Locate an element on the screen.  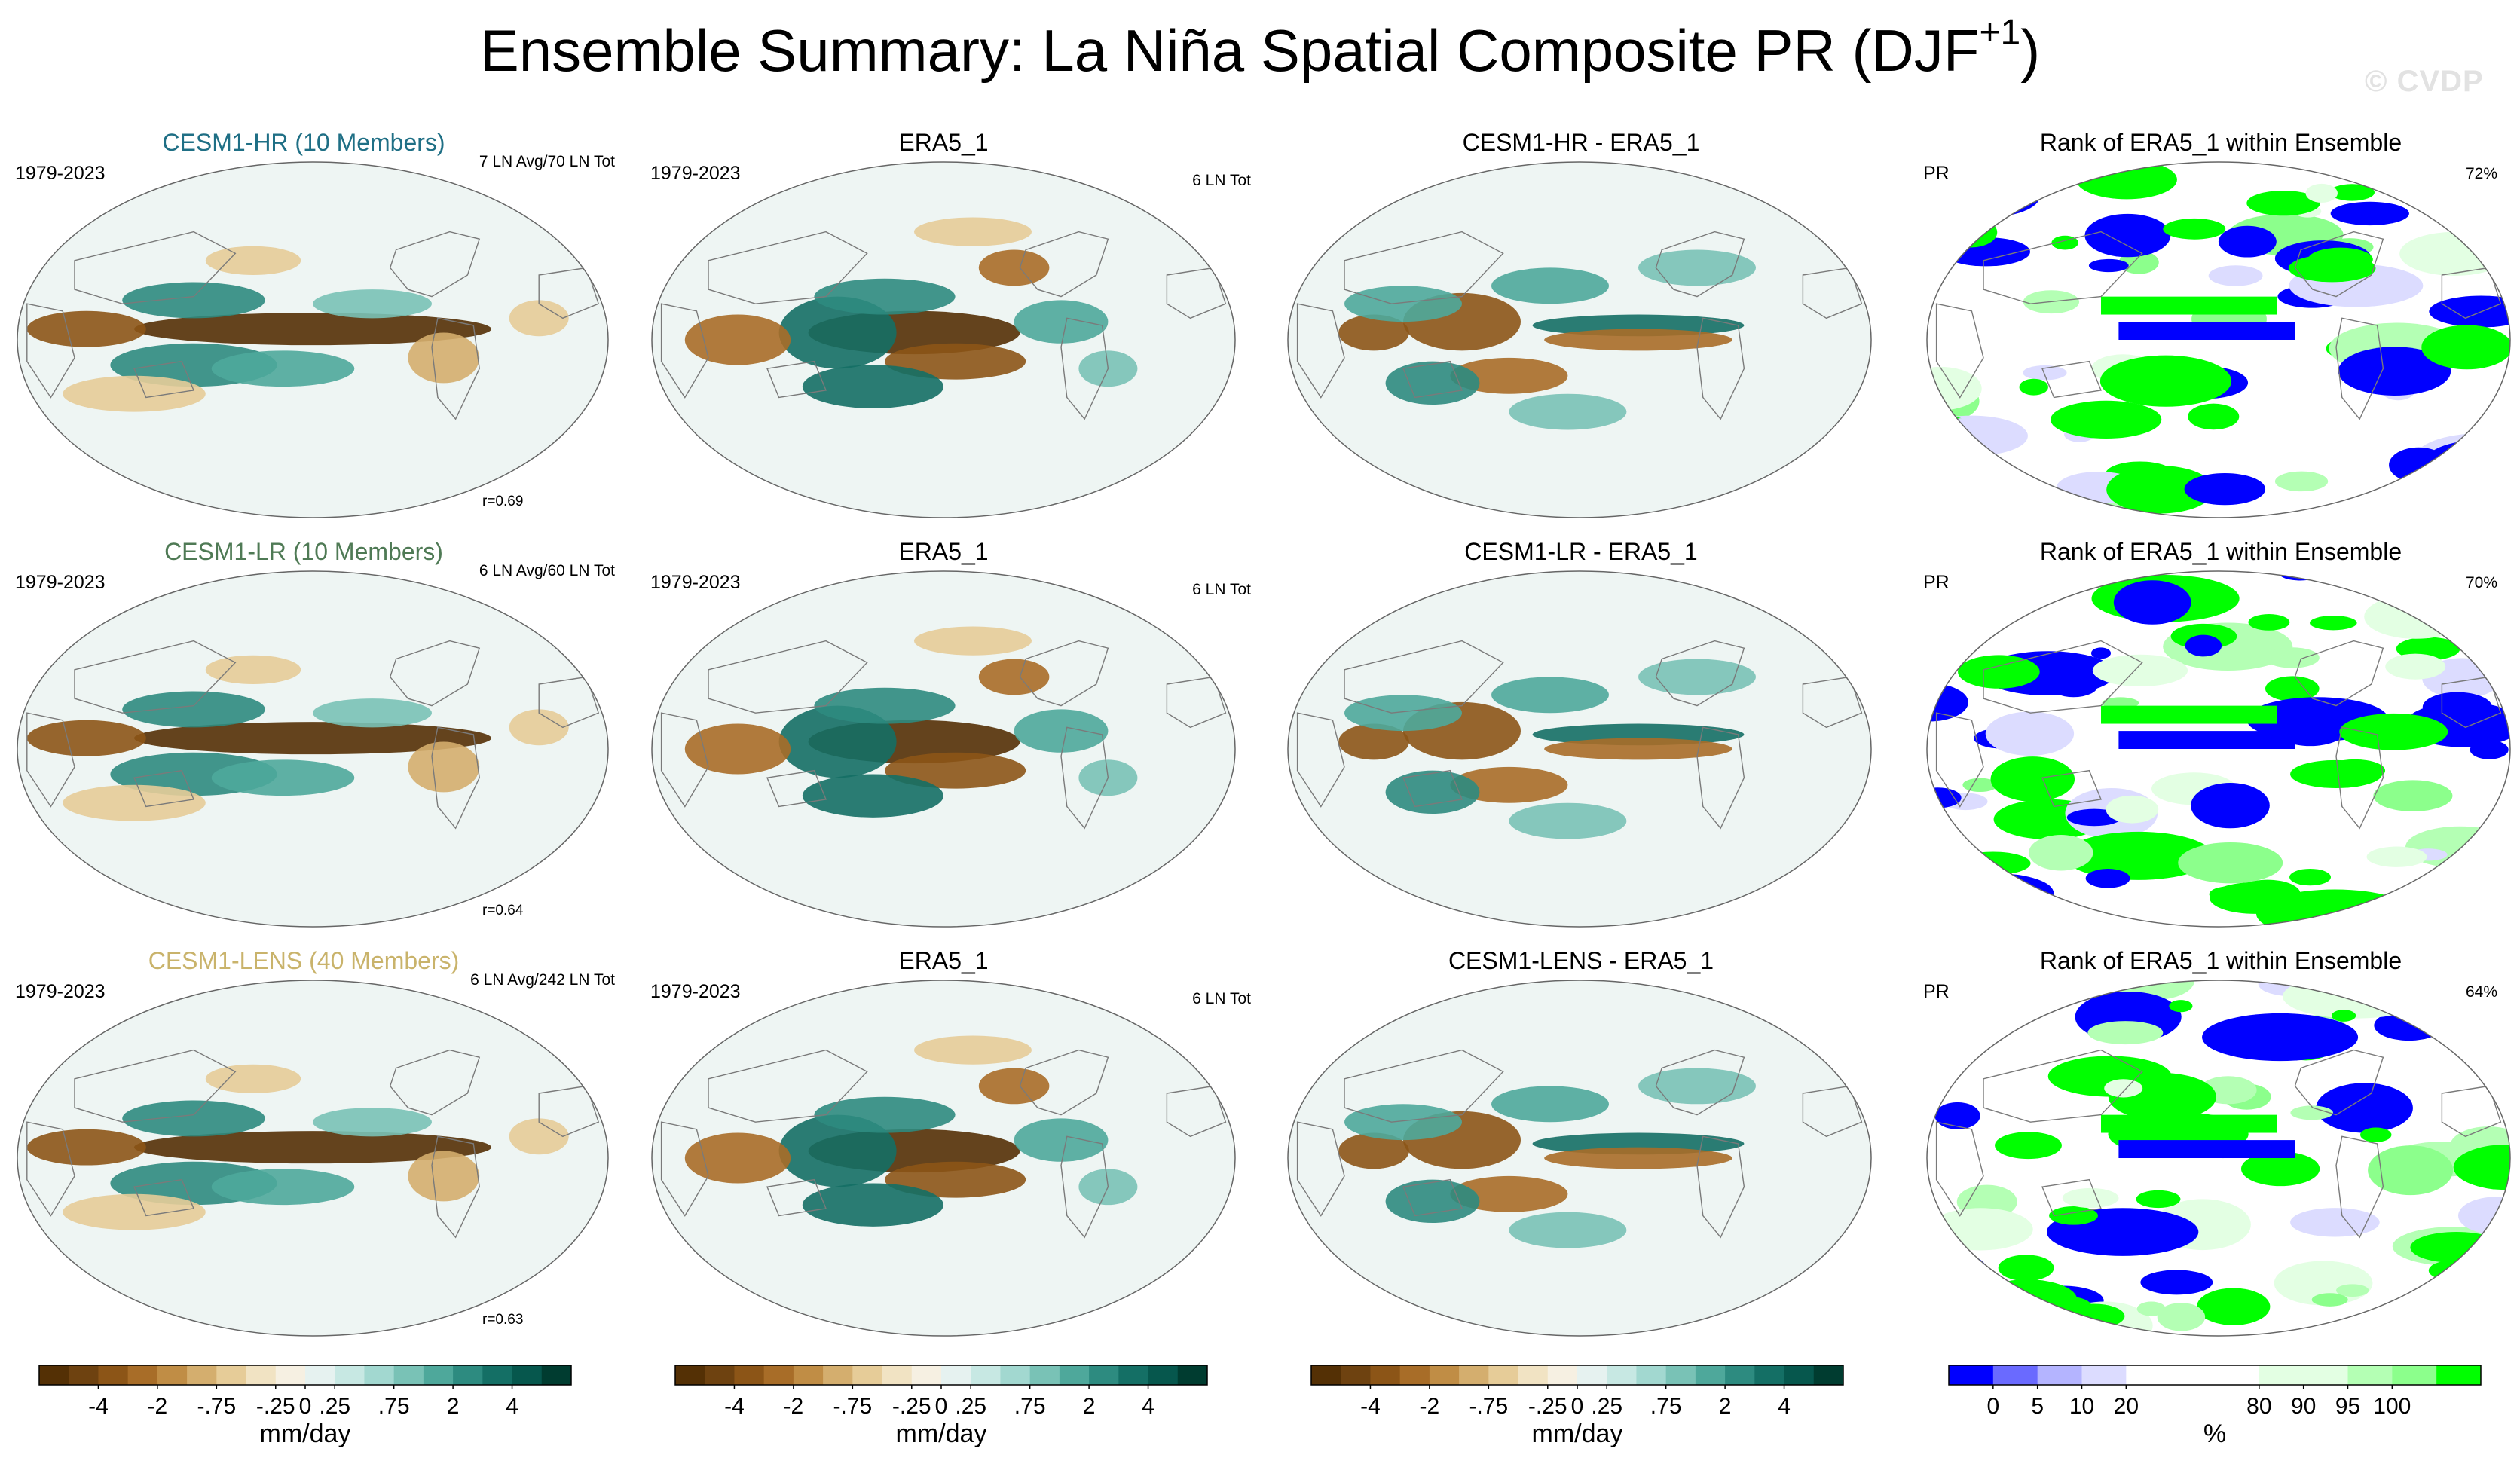
r3-c1-corr: r=0.63 is located at coordinates (503, 1320).